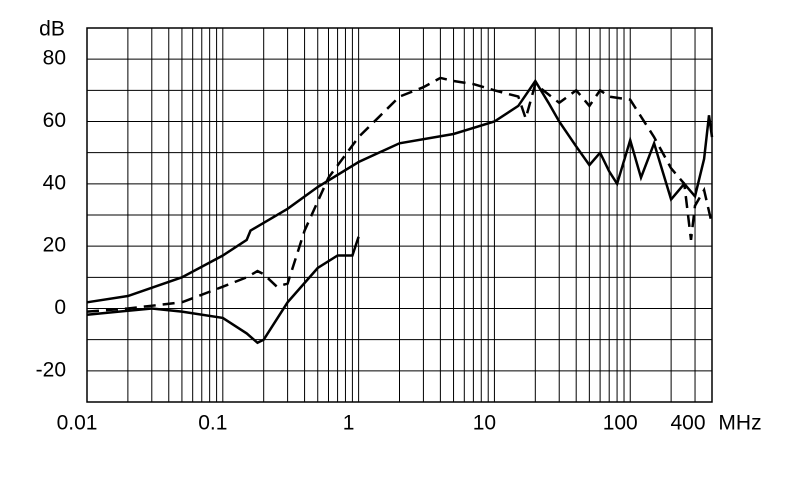 This screenshot has height=504, width=790. Describe the element at coordinates (349, 423) in the screenshot. I see `x-tick-label: 1` at that location.